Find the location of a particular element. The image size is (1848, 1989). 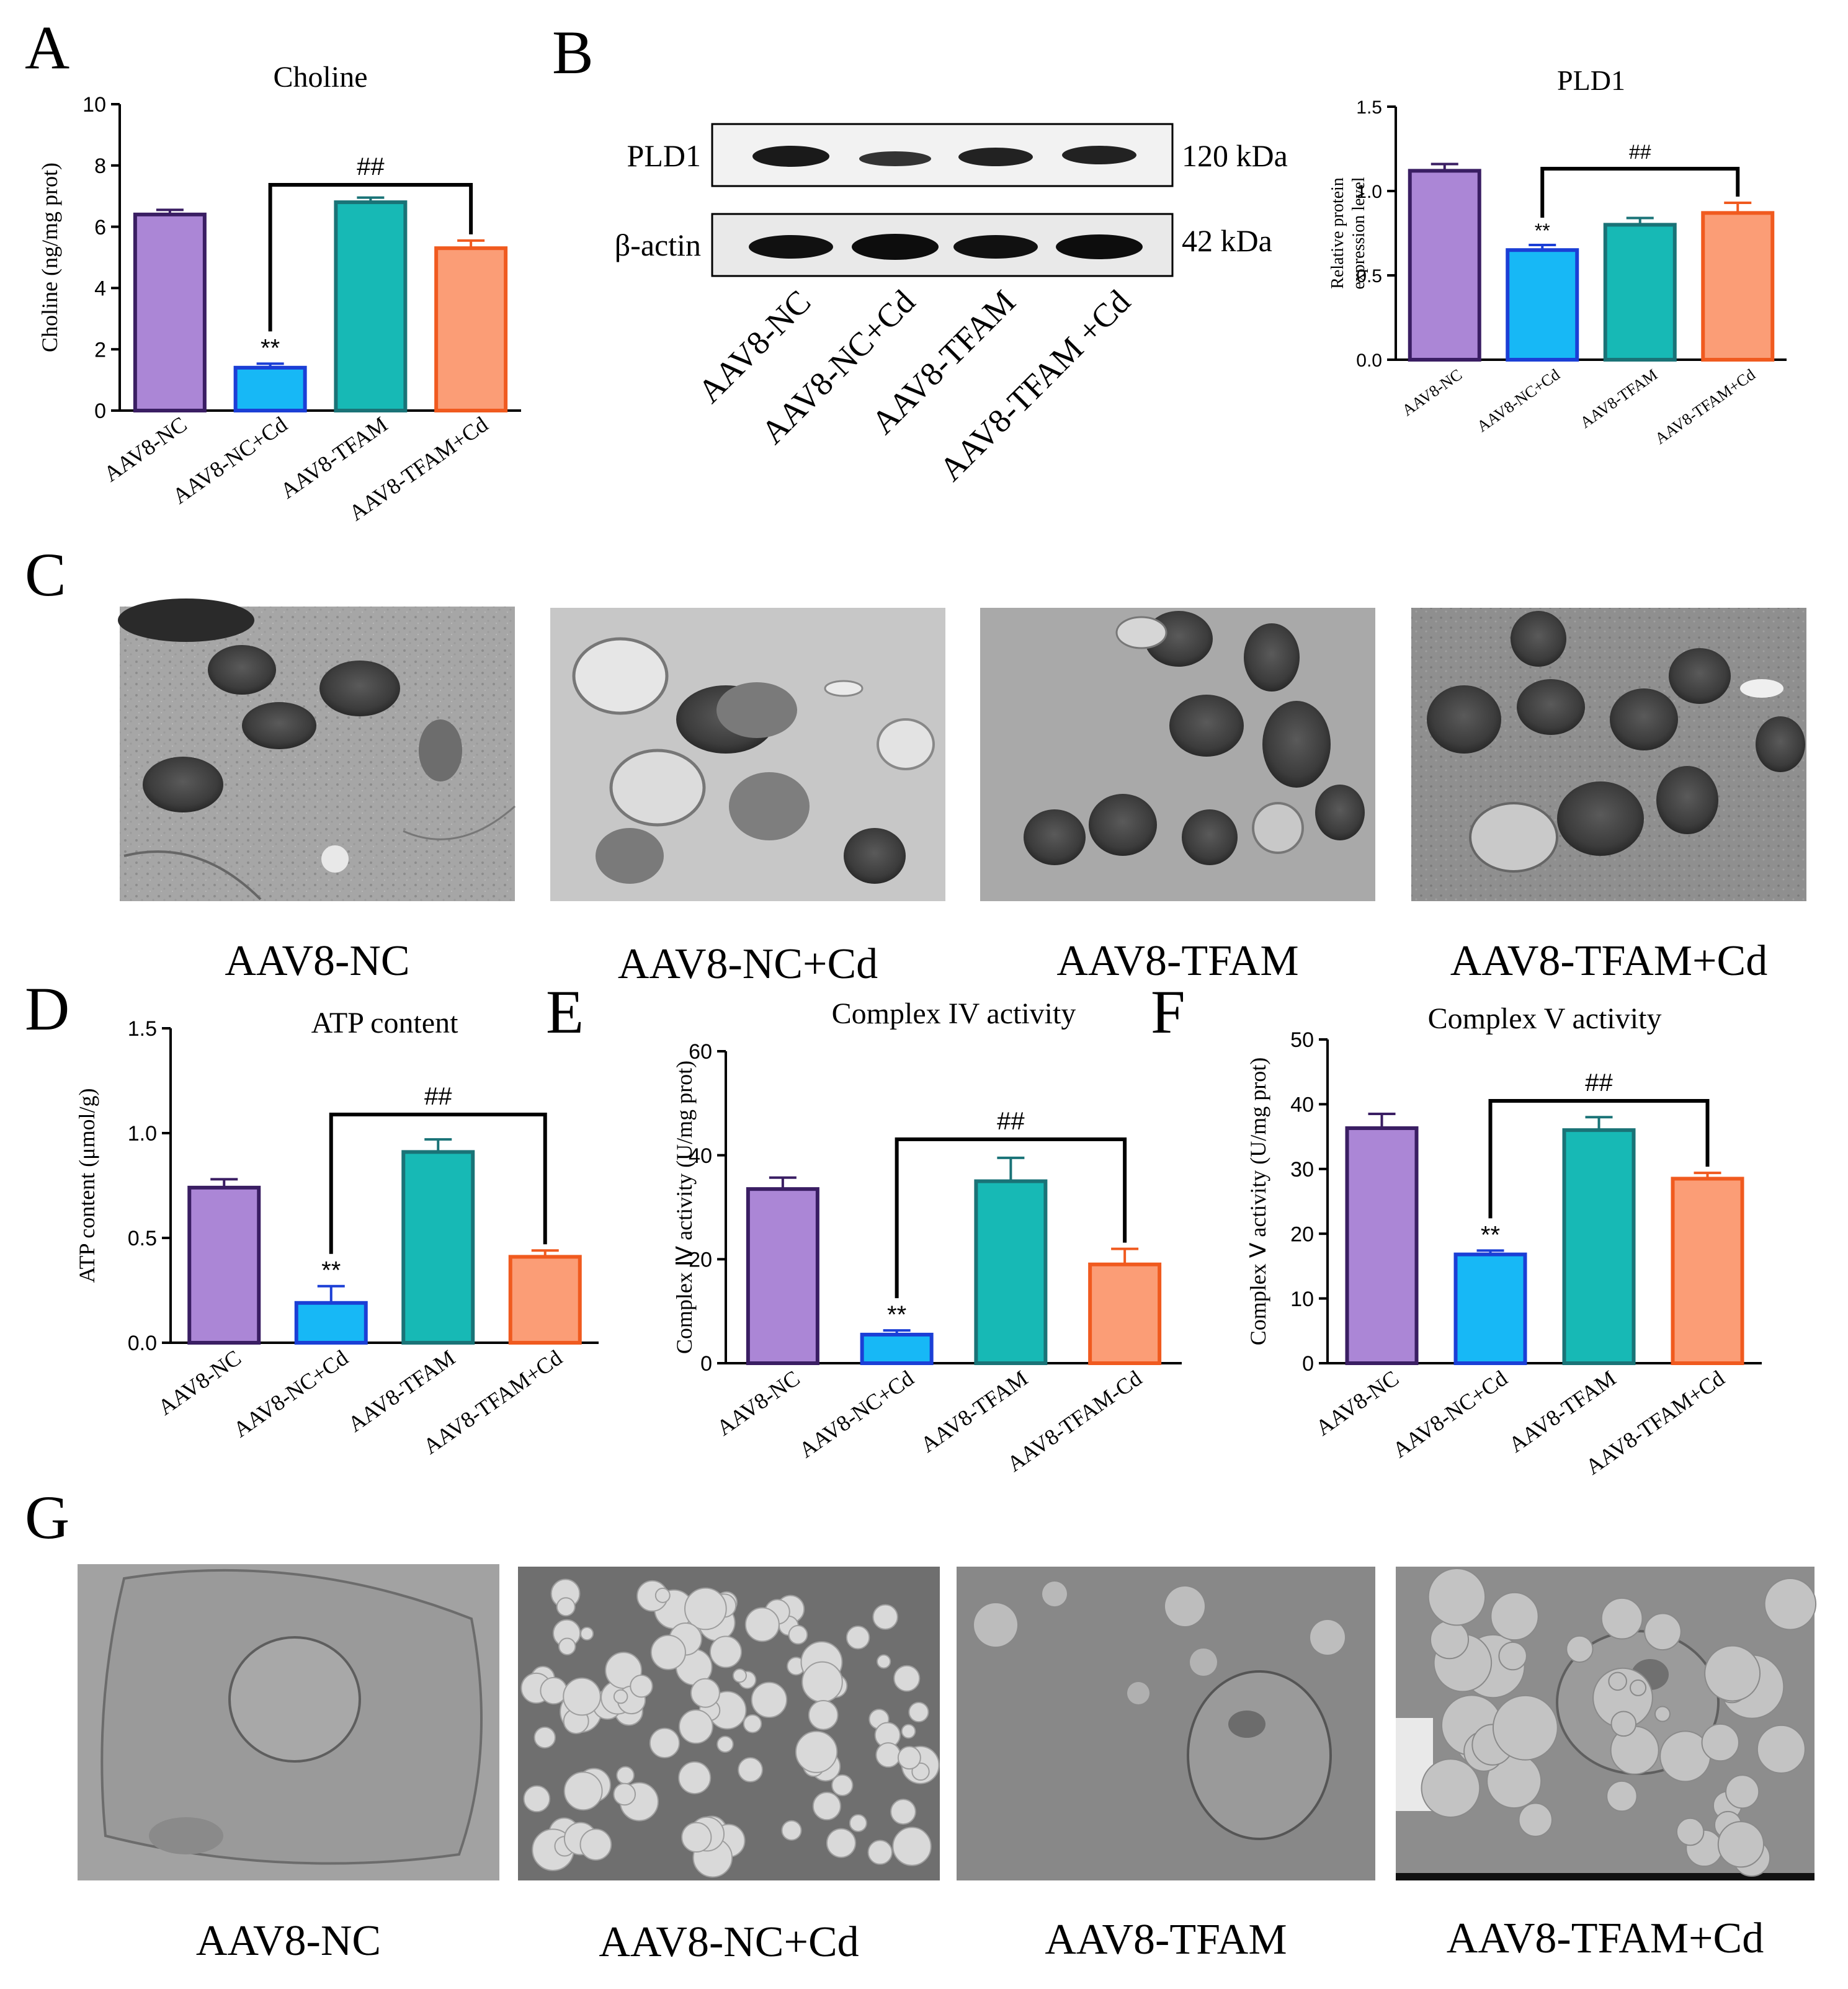

y-axis-label: Complex Ⅴ activity (U/mg prot) is located at coordinates (1258, 1201).